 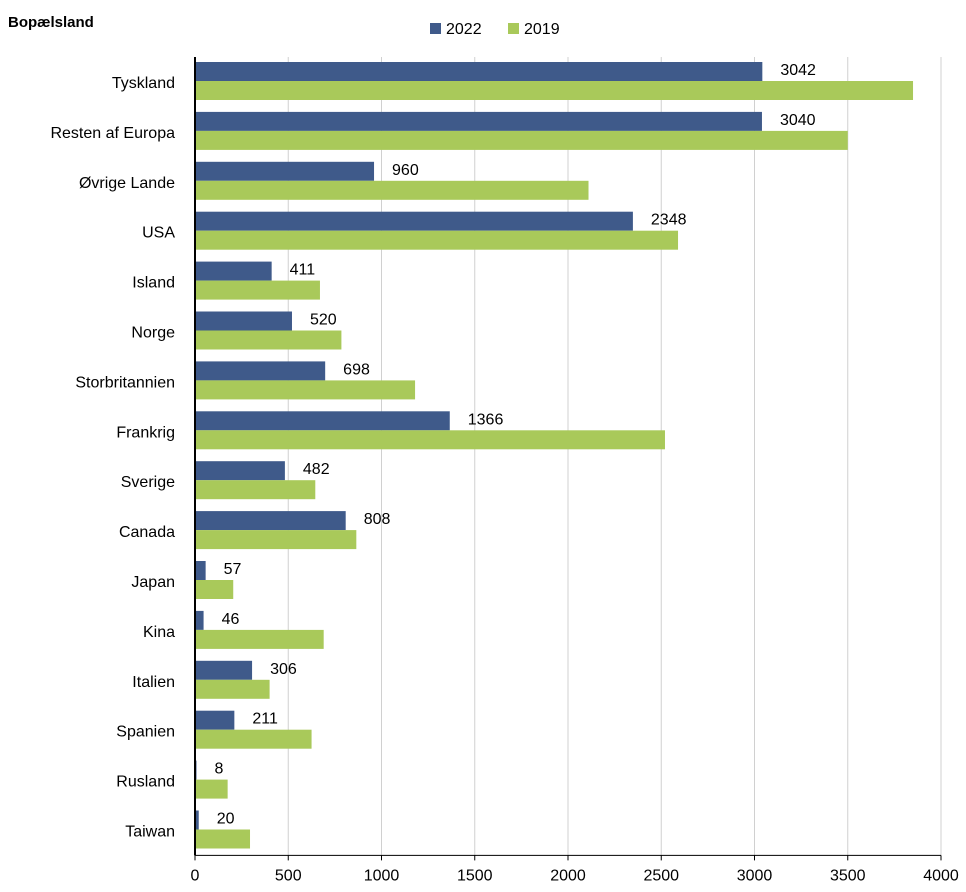 What do you see at coordinates (145, 432) in the screenshot?
I see `category-label: Frankrig` at bounding box center [145, 432].